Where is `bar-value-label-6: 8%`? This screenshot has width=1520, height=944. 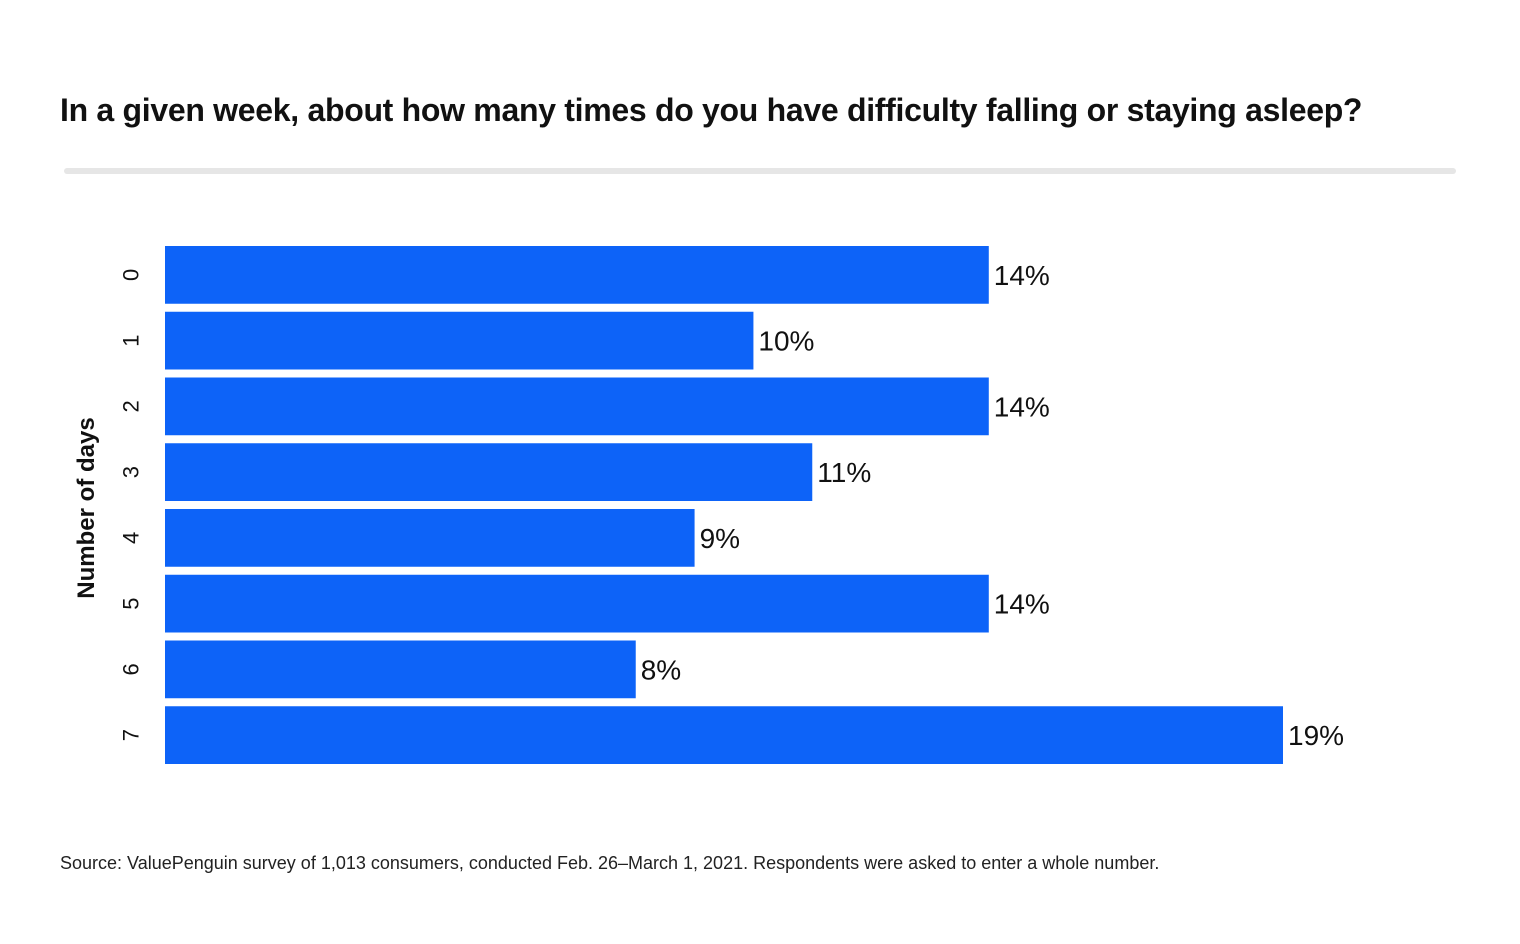
bar-value-label-6: 8% is located at coordinates (661, 669).